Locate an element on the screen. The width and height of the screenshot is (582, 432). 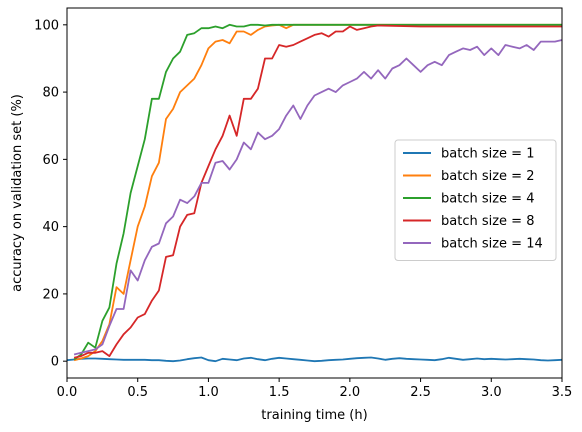
legend-label: batch size = 2 is located at coordinates (487, 176).